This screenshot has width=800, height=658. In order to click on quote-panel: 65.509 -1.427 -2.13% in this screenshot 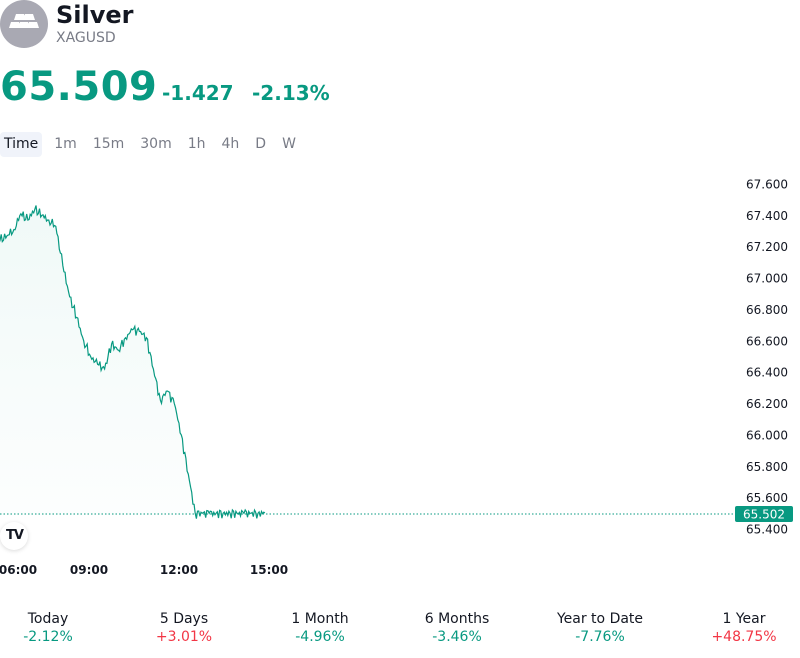, I will do `click(250, 87)`.